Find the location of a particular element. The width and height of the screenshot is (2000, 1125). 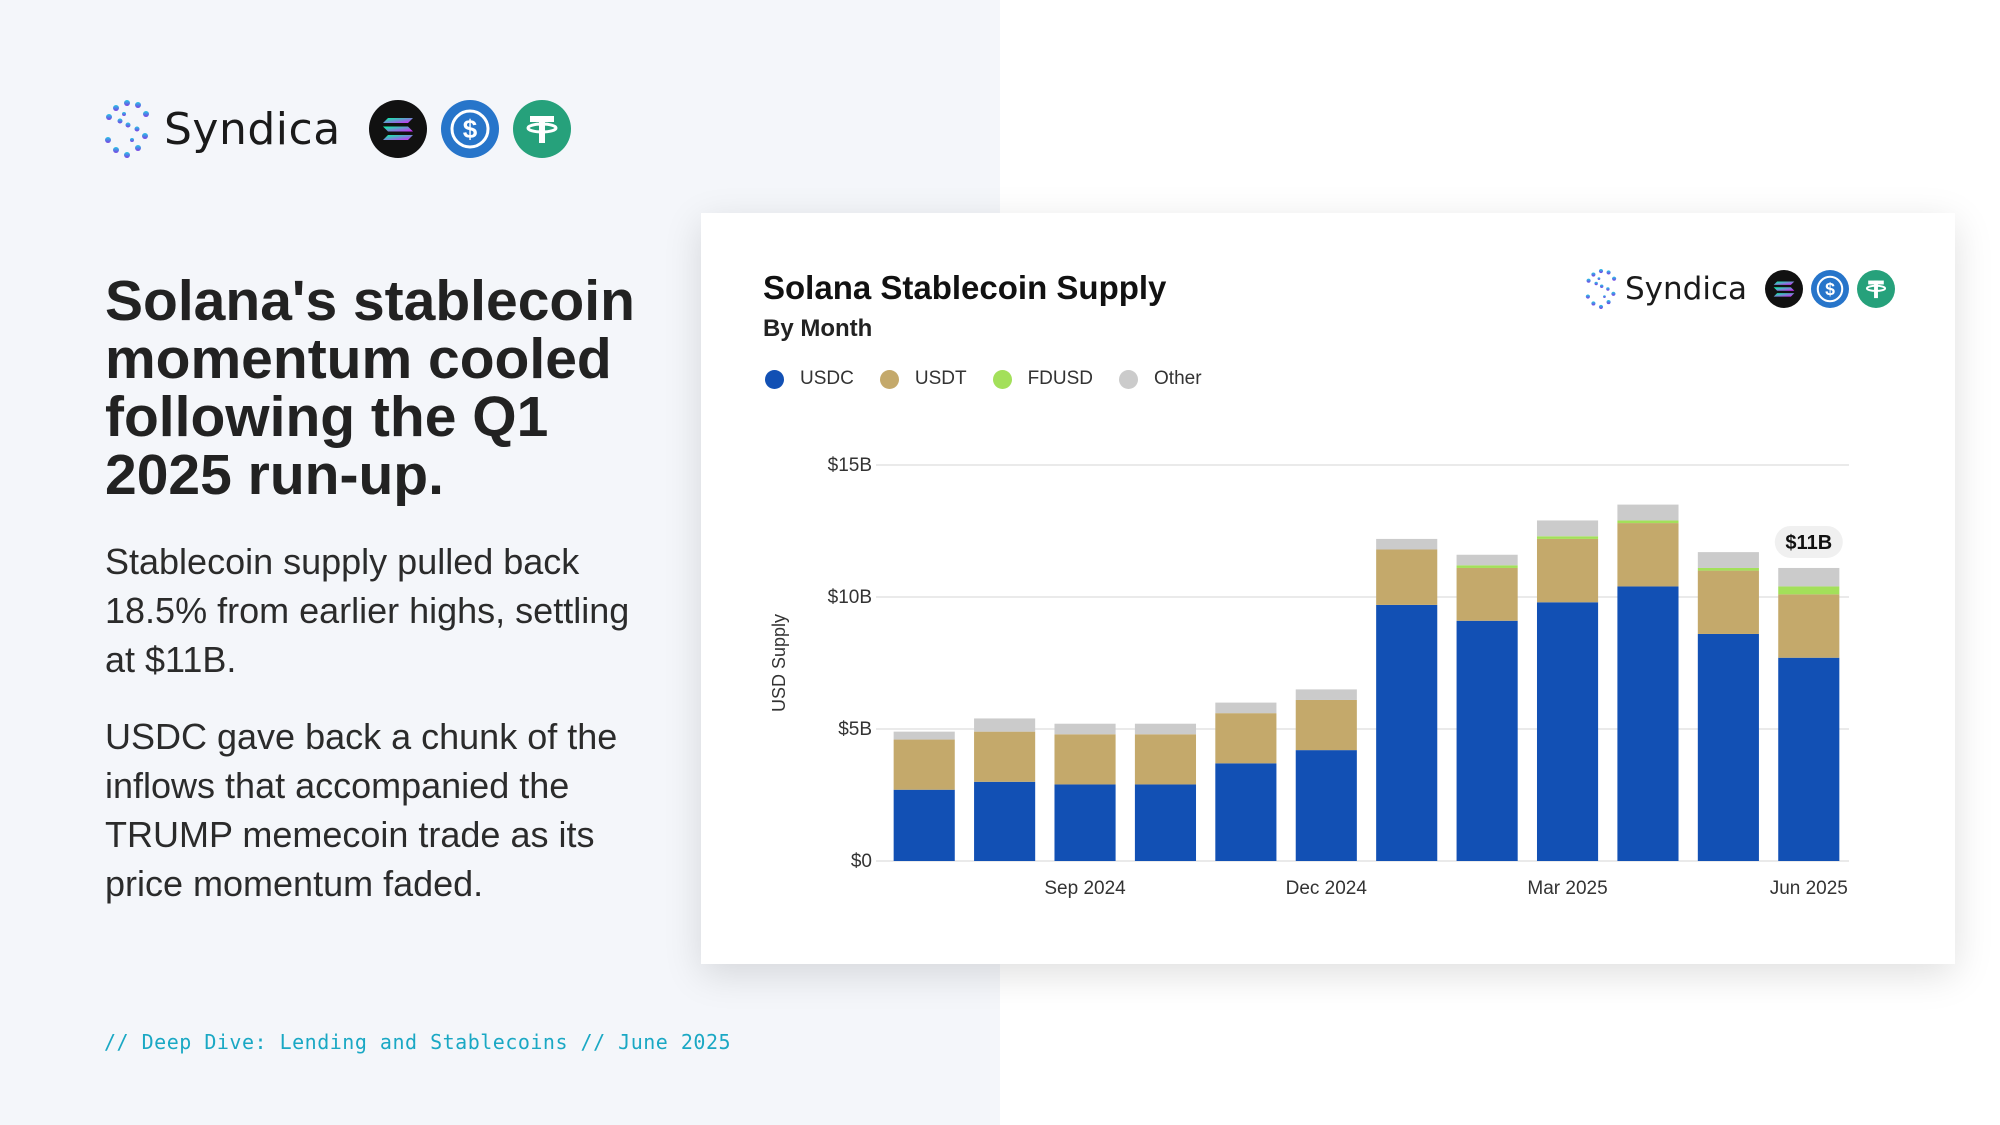

y-tick-label: $15B is located at coordinates (850, 465).